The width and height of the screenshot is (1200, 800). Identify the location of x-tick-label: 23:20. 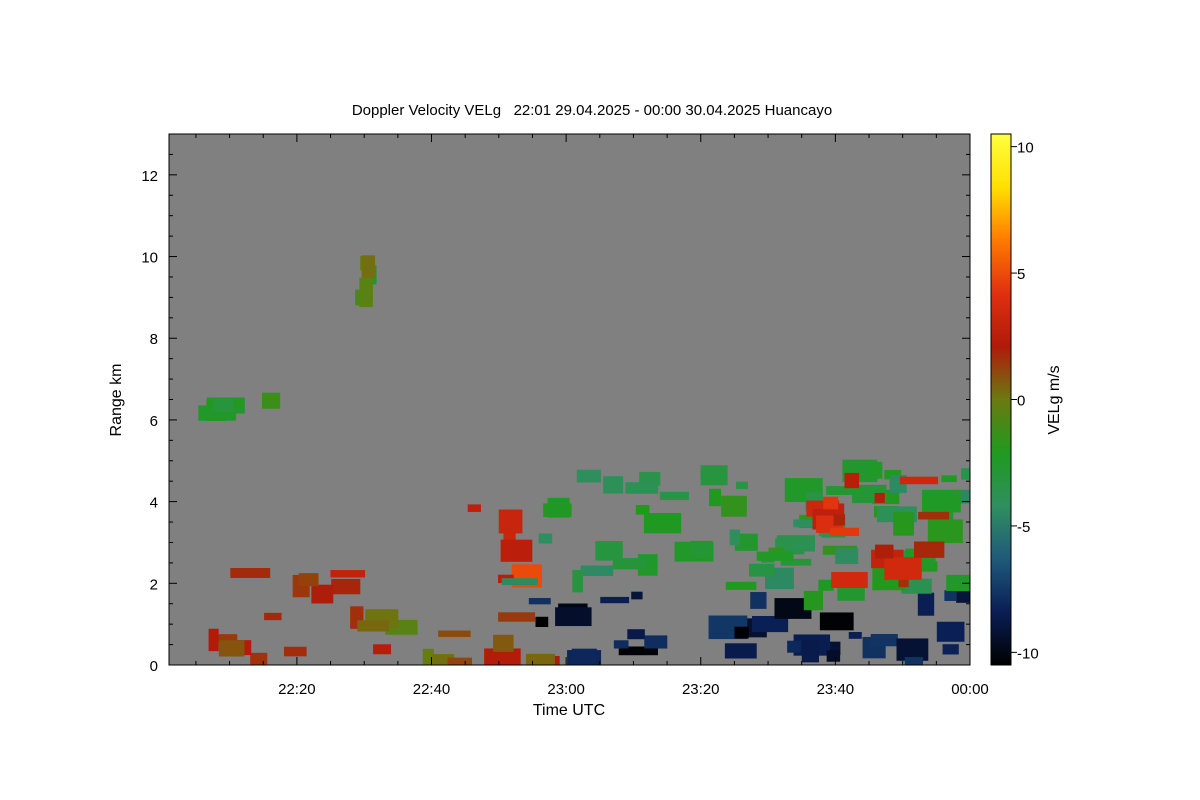
(701, 689).